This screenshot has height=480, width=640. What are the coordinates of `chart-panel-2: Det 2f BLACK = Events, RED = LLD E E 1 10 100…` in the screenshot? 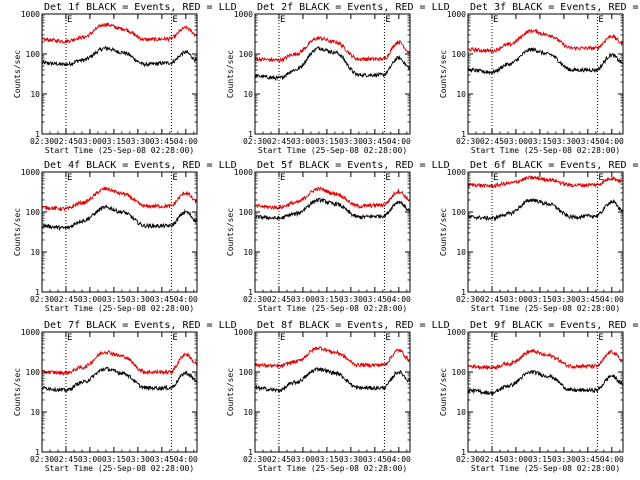 It's located at (338, 78).